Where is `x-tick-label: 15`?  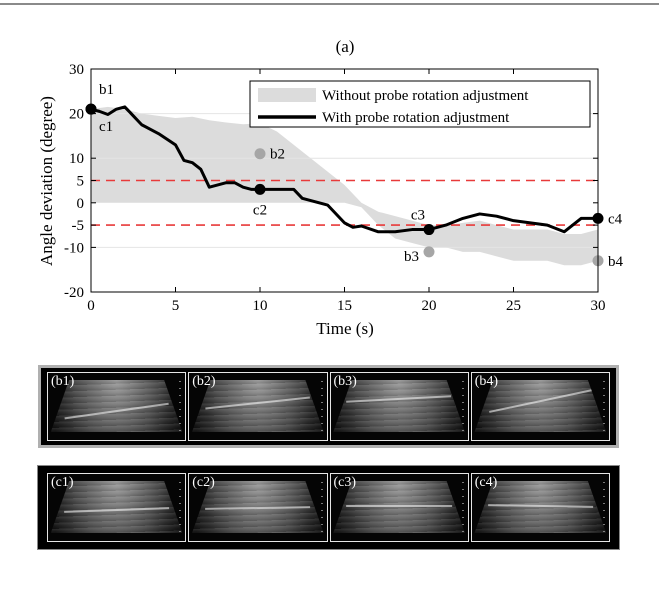 x-tick-label: 15 is located at coordinates (344, 306).